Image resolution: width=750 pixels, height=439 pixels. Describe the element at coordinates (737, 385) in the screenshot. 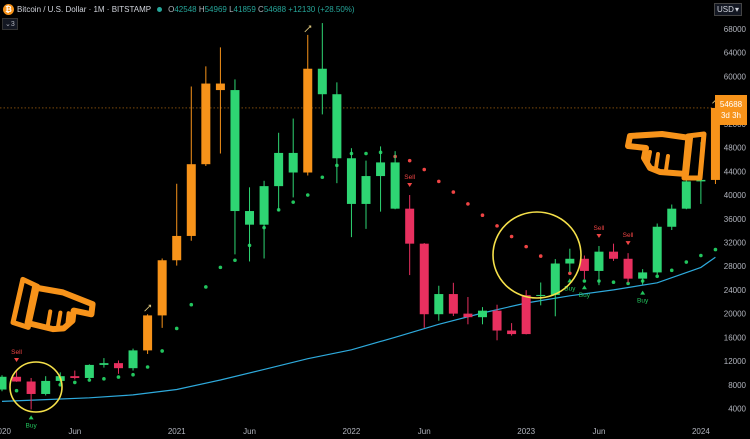

I see `y-tick-label: 8000` at that location.